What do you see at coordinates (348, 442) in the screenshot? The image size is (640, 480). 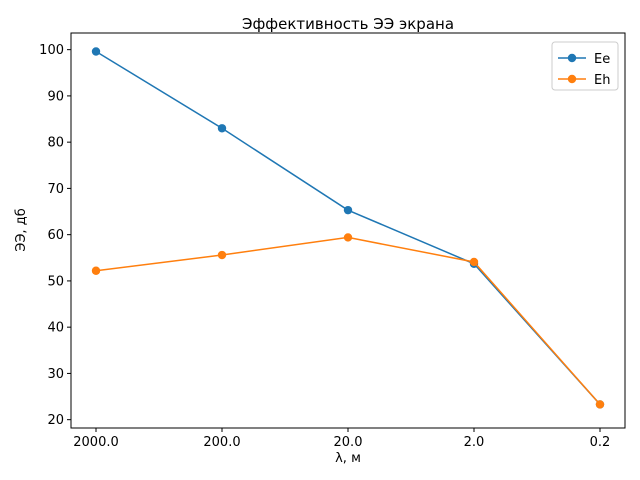 I see `x-tick-label: 20.0` at bounding box center [348, 442].